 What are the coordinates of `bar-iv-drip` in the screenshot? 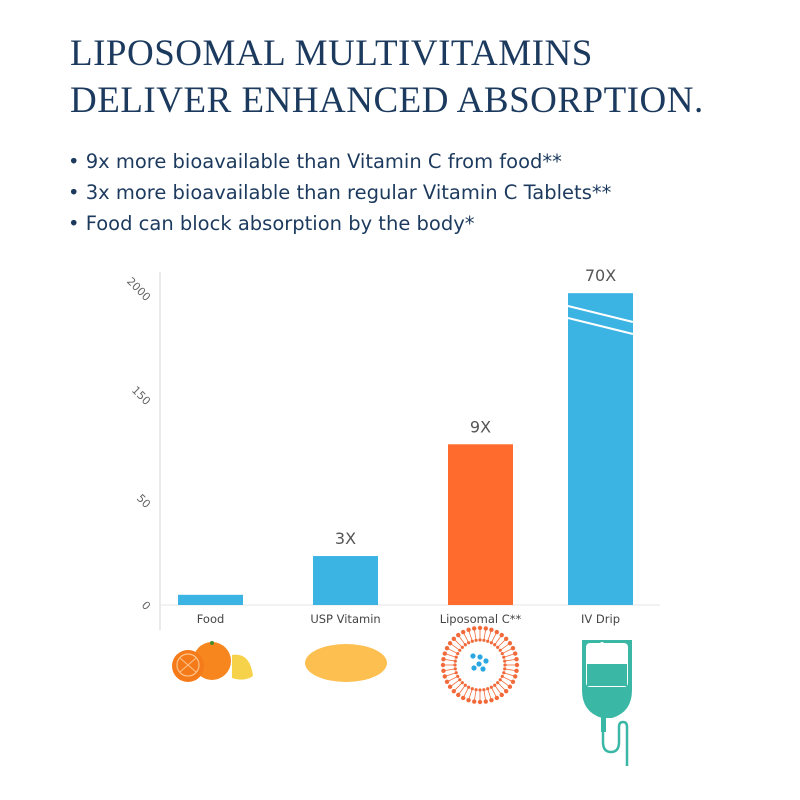 It's located at (600, 449).